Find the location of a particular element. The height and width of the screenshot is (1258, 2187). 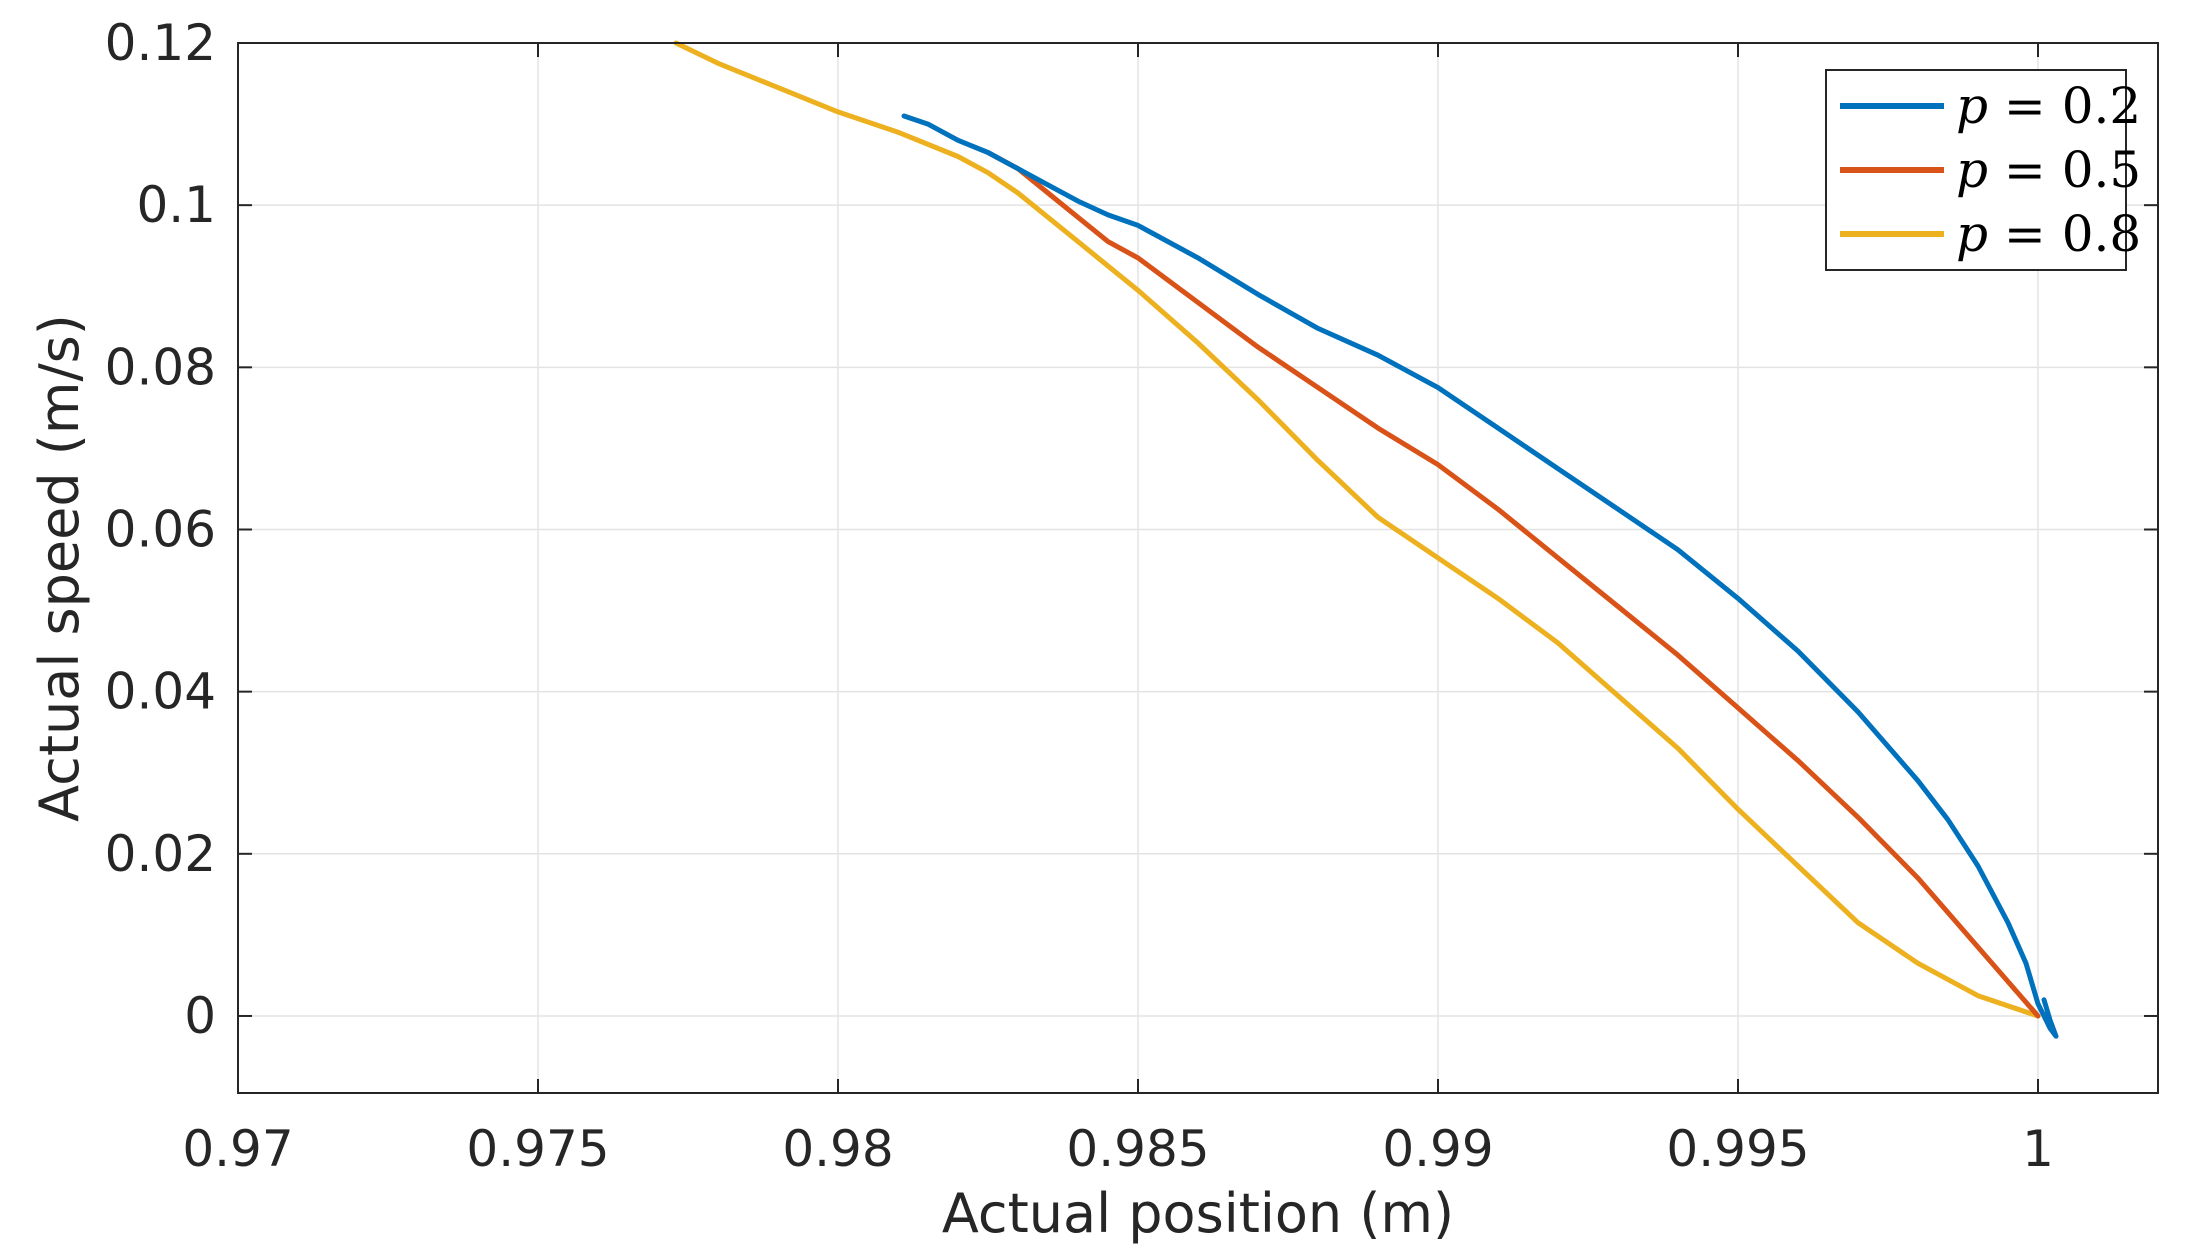

y-tick-label: 0.06 is located at coordinates (160, 529).